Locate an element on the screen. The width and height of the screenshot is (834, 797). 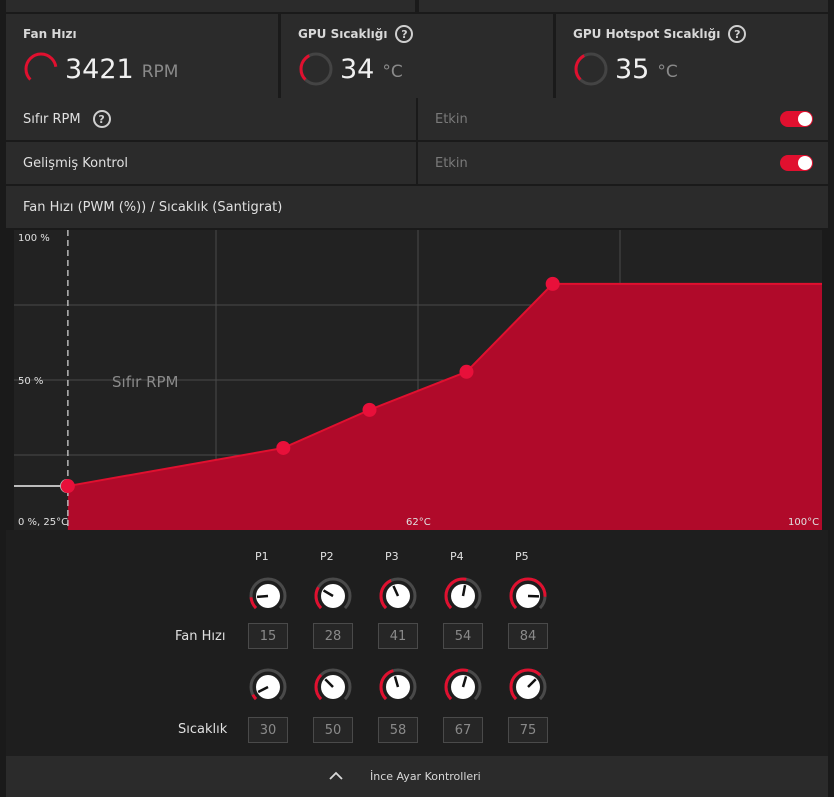
fan-speed-value: 3421 is located at coordinates (99, 69).